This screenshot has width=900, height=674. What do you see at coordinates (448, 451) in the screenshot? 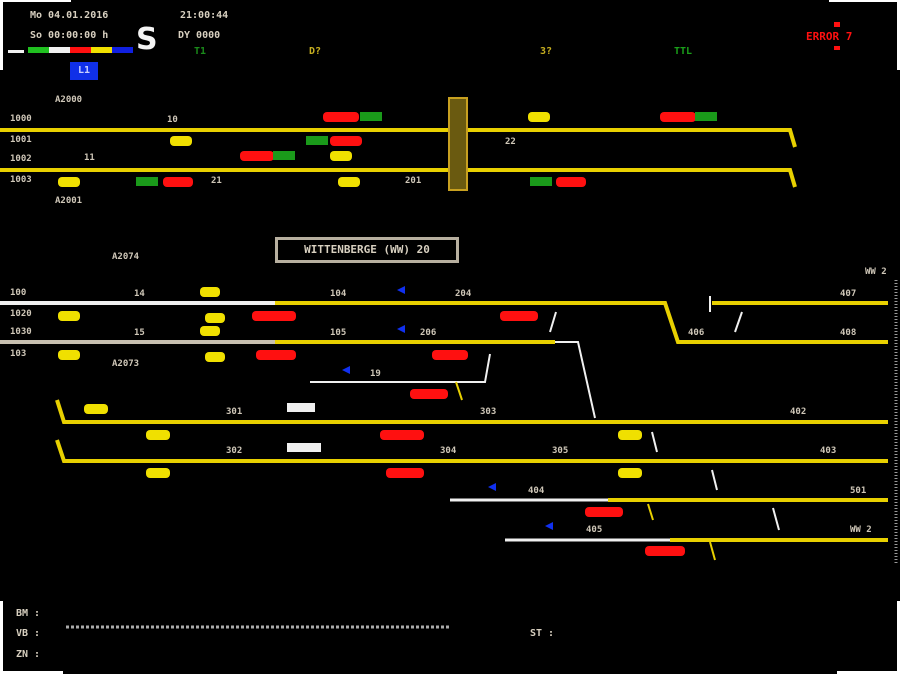
I see `track-number: 304` at bounding box center [448, 451].